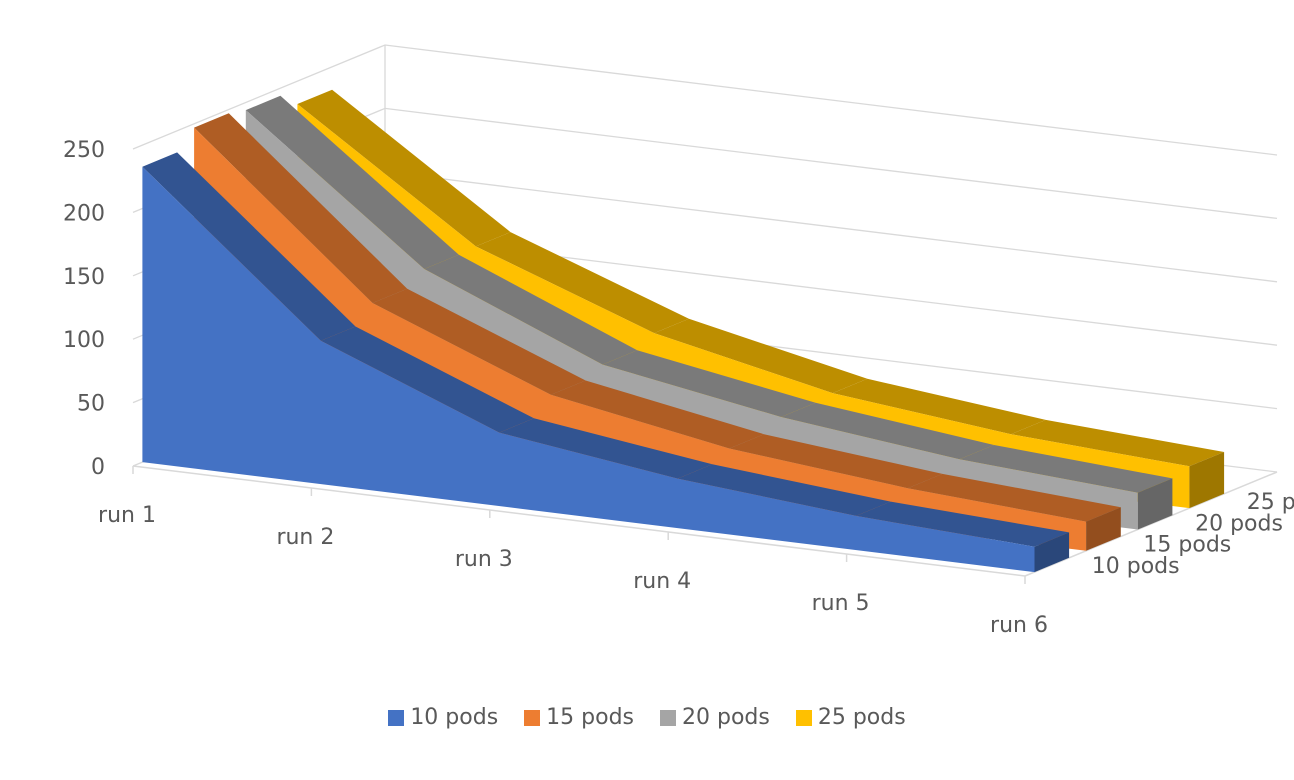 The width and height of the screenshot is (1294, 780). Describe the element at coordinates (841, 603) in the screenshot. I see `x-tick-label: run 5` at that location.